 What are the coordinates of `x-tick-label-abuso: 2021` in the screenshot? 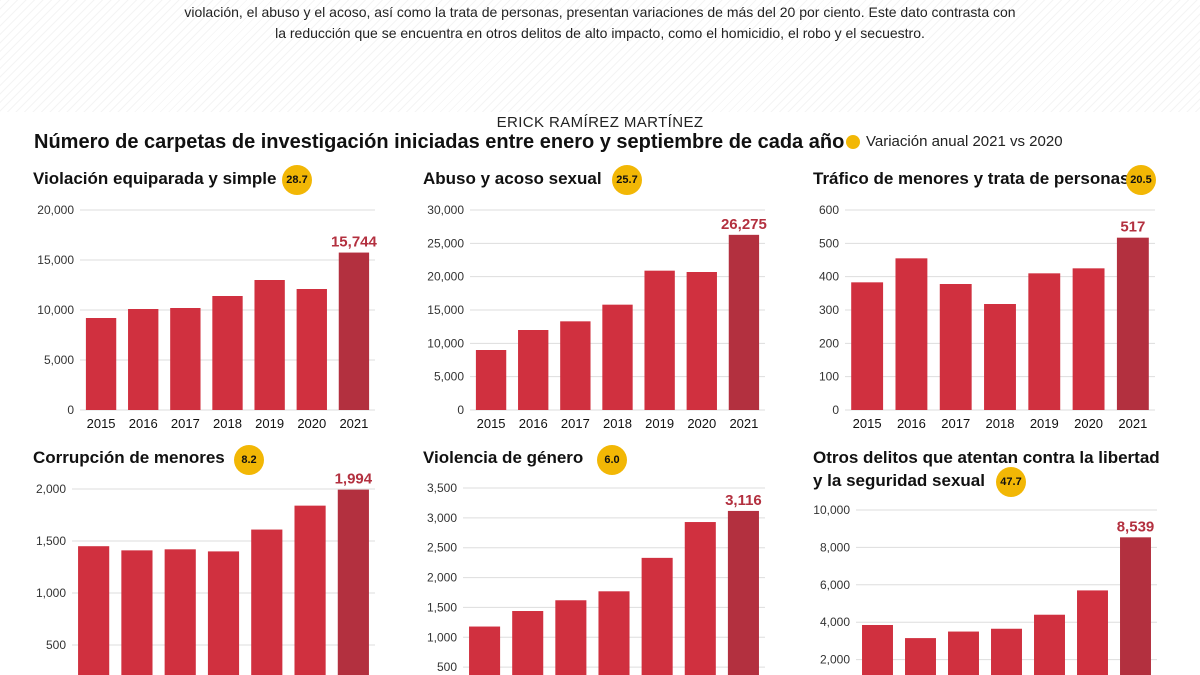 It's located at (743, 423).